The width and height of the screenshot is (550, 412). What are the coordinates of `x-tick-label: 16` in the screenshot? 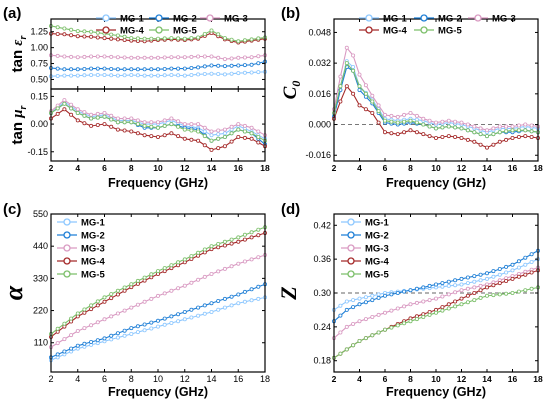 It's located at (513, 168).